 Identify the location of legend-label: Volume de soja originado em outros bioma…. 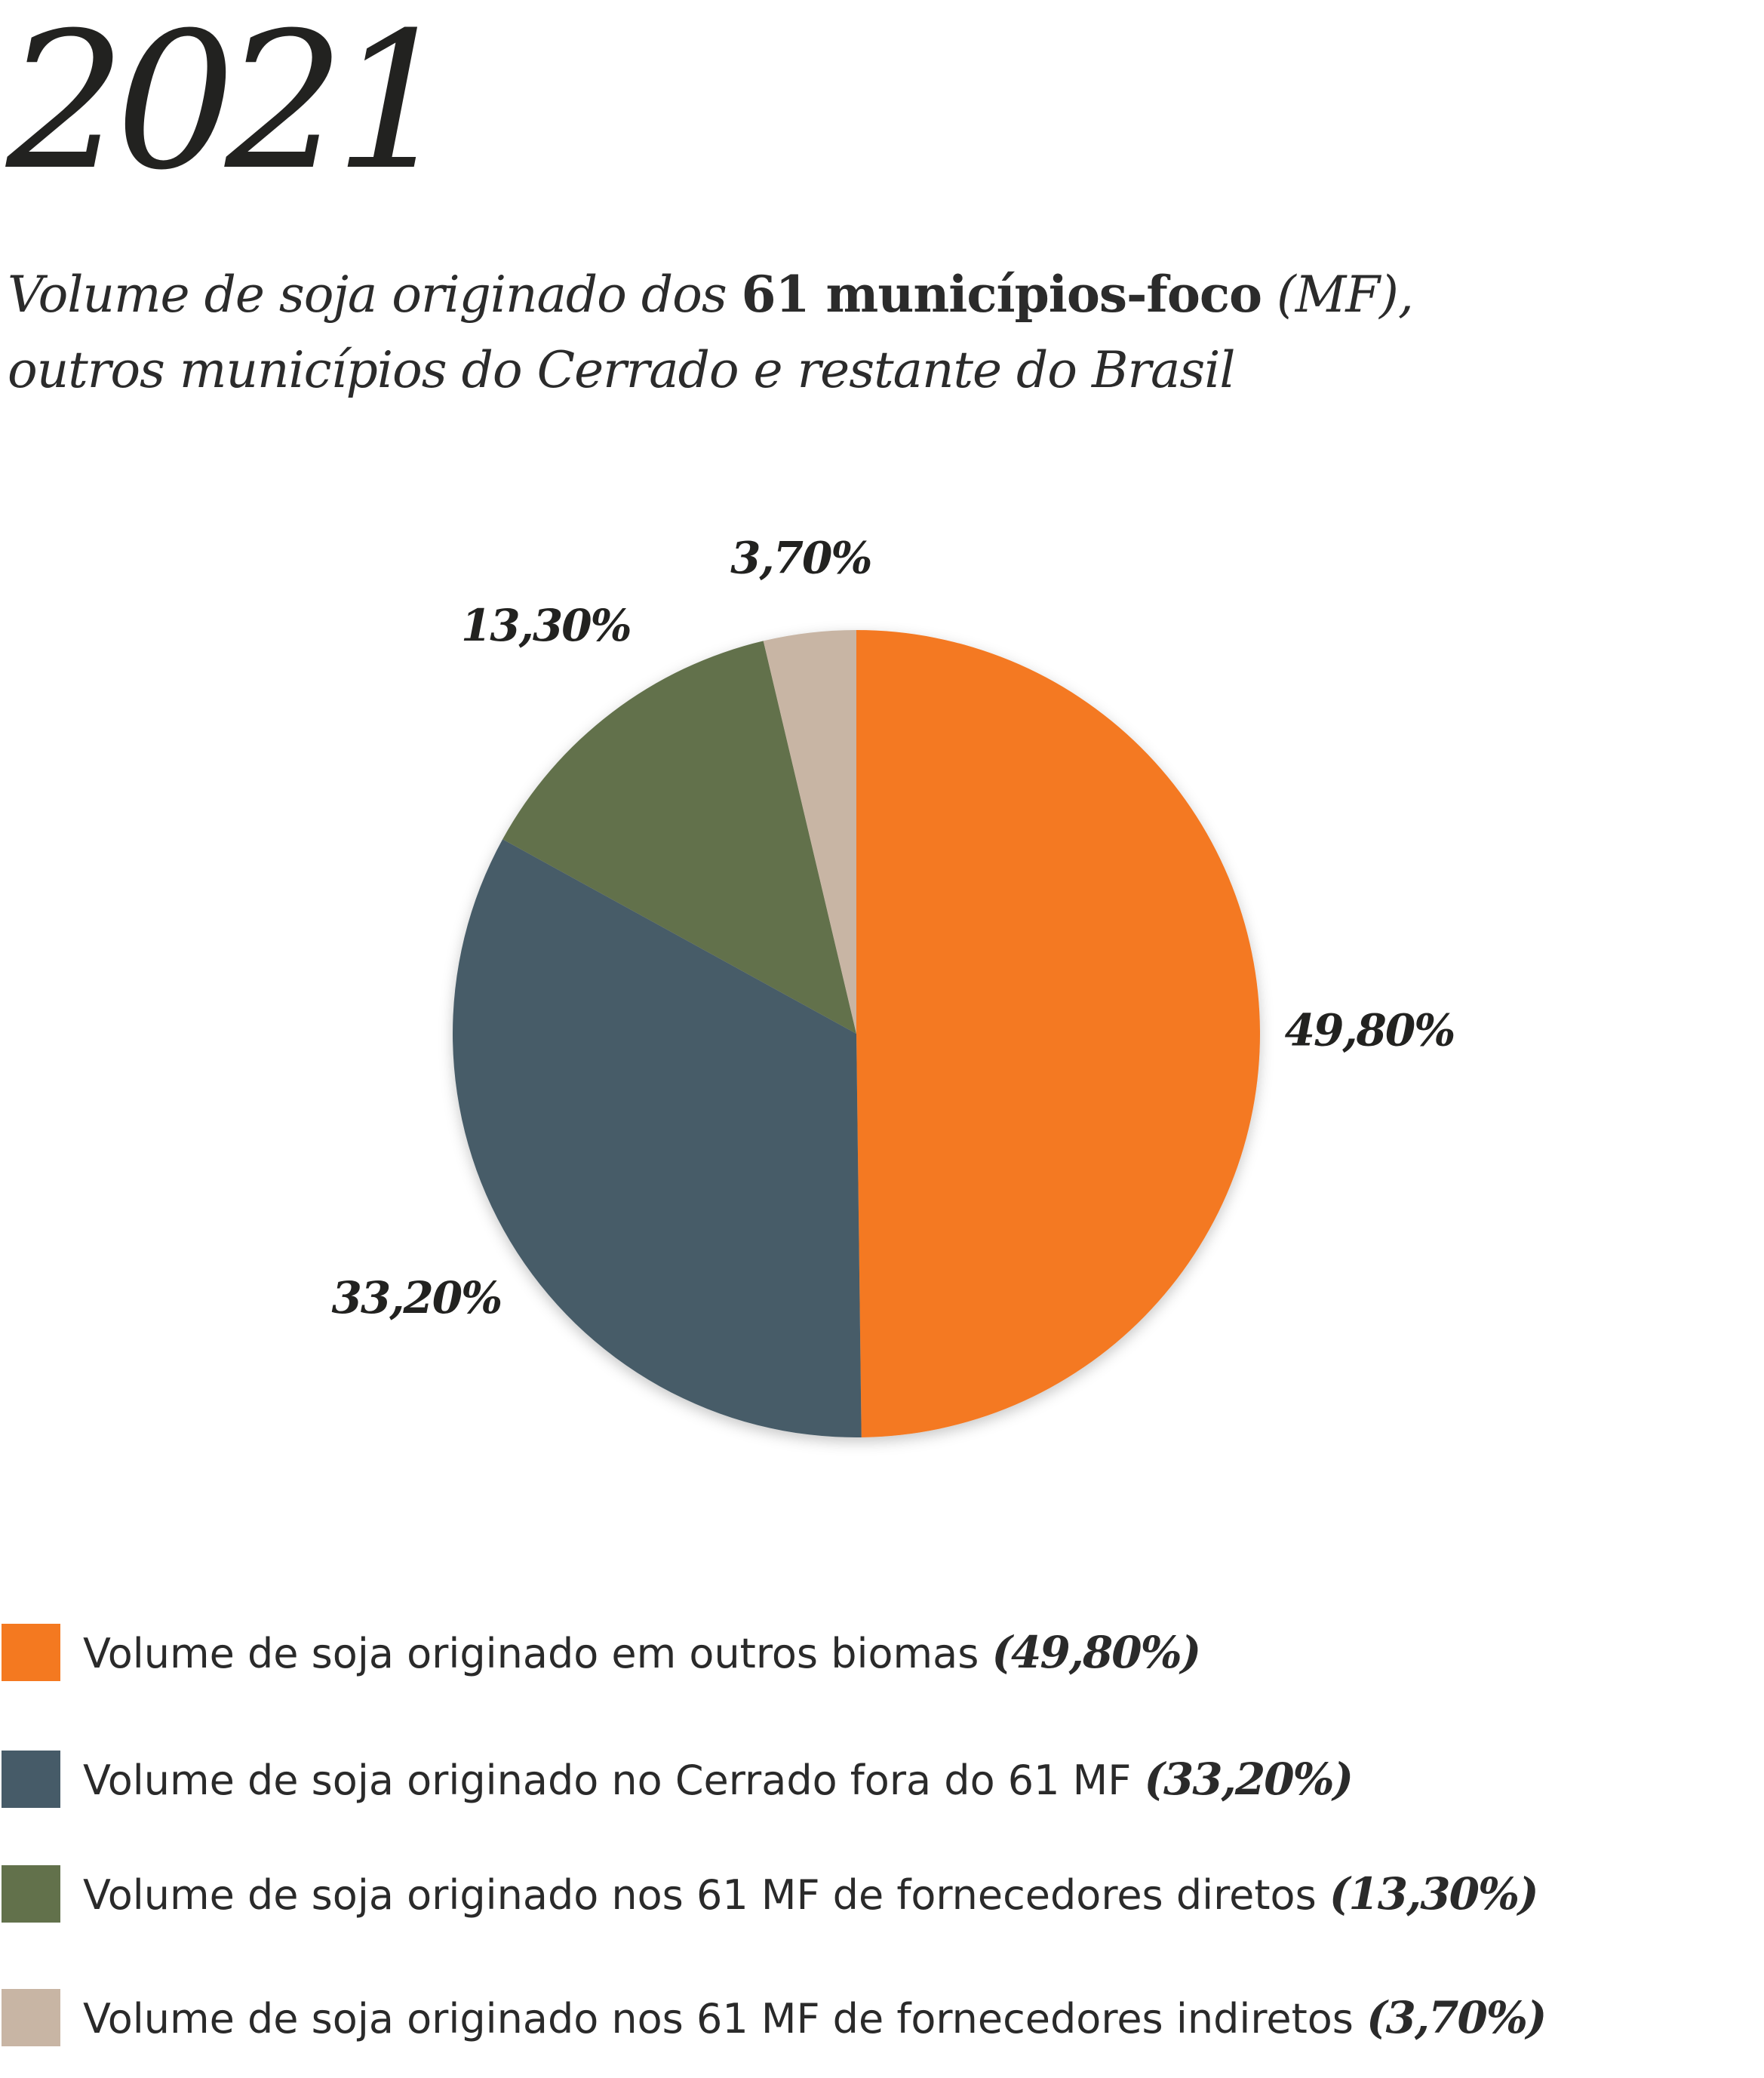
(642, 1653).